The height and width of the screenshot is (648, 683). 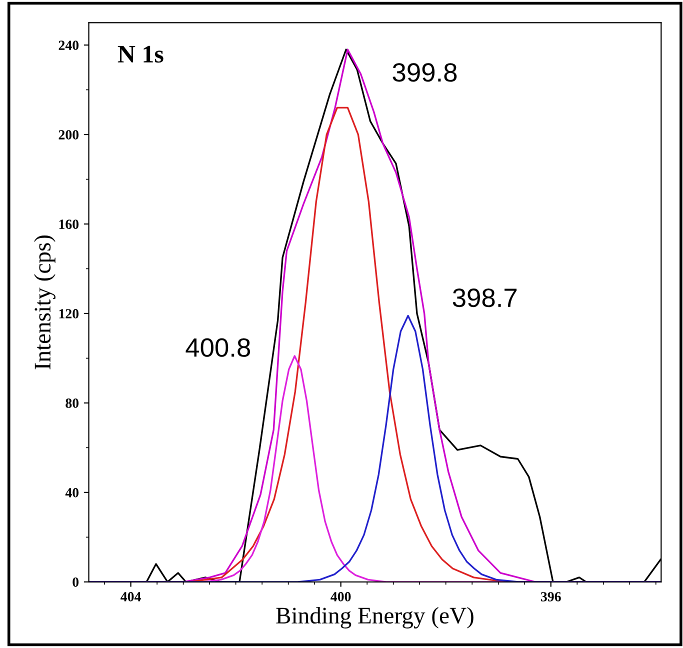 What do you see at coordinates (375, 617) in the screenshot?
I see `x-axis-title: Binding Energy (eV)` at bounding box center [375, 617].